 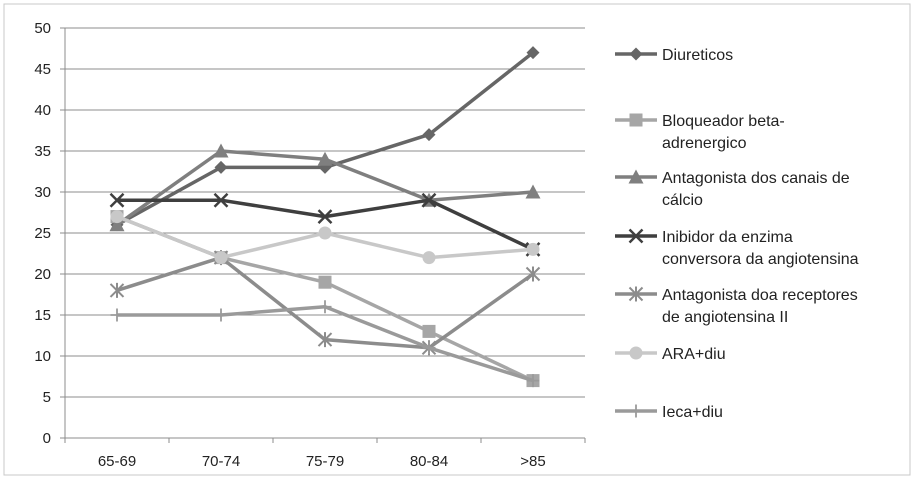 I want to click on y-tick-label: 50, so click(x=42, y=28).